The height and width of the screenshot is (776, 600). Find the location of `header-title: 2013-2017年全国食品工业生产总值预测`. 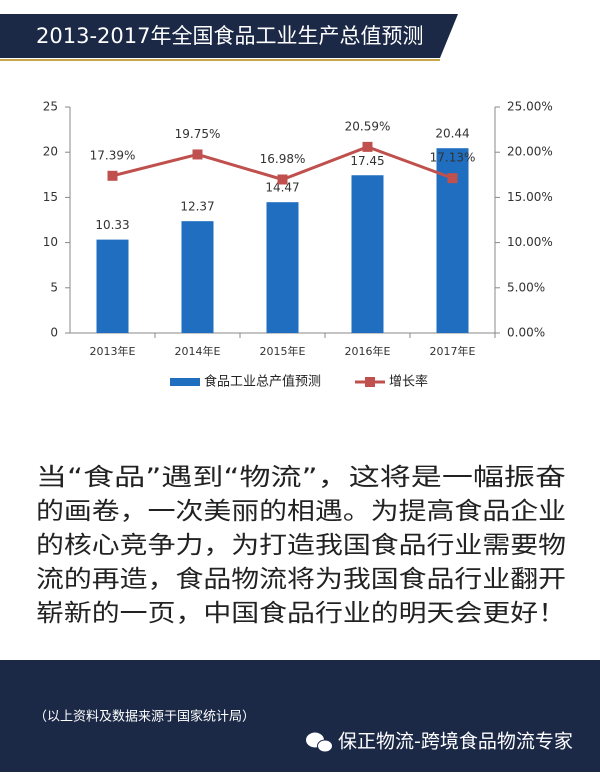

header-title: 2013-2017年全国食品工业生产总值预测 is located at coordinates (229, 36).